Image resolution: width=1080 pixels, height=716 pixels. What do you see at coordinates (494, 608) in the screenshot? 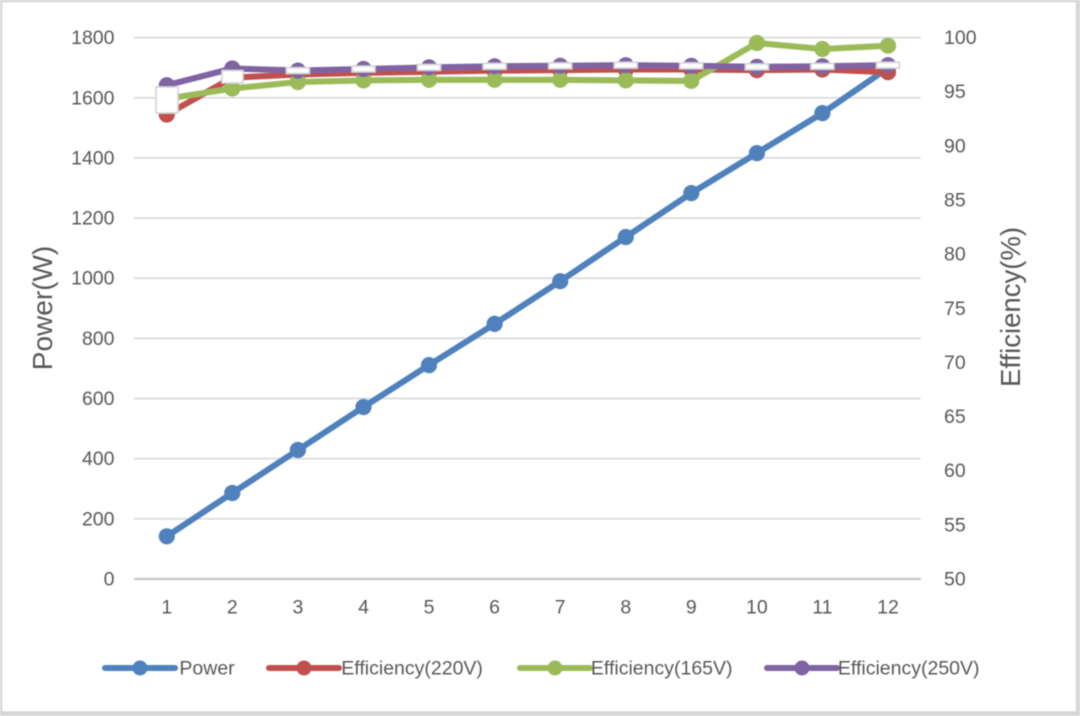
I see `svg-text: 6` at bounding box center [494, 608].